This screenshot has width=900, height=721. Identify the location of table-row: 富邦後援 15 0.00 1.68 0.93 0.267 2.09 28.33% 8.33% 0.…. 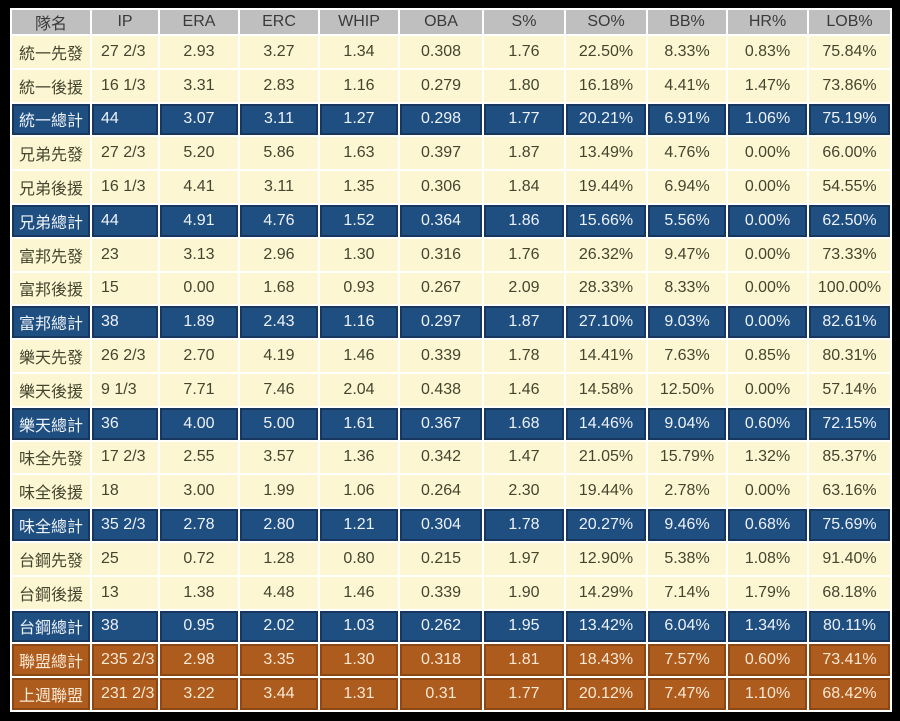
(451, 288).